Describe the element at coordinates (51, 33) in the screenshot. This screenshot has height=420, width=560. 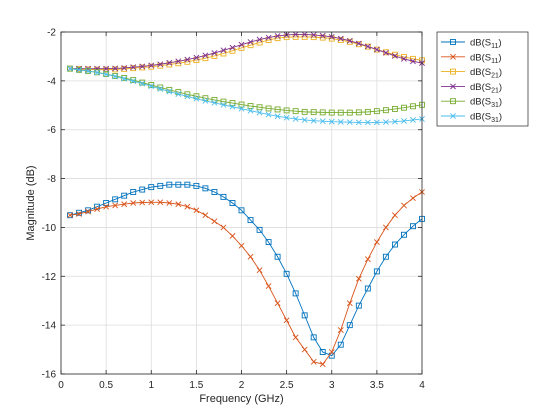
I see `y-tick-label: -2` at that location.